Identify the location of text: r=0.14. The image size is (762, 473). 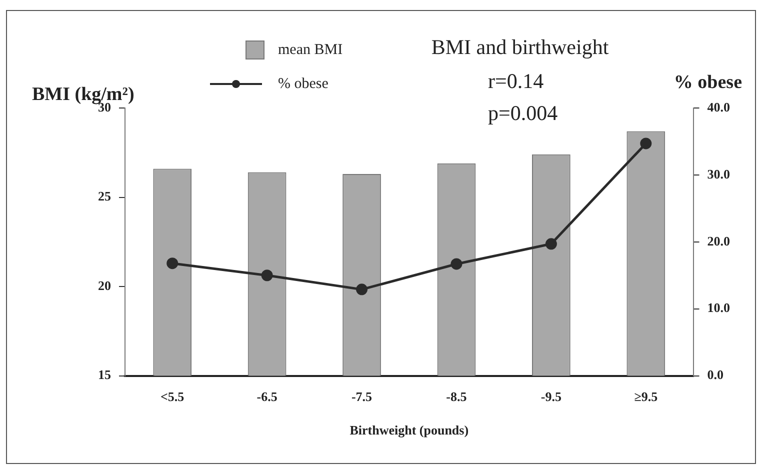
(516, 81).